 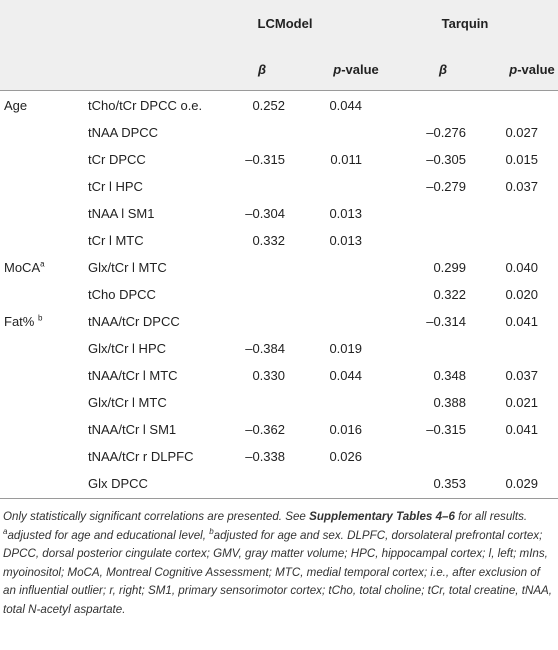 I want to click on group-label: Fat%, so click(x=21, y=321).